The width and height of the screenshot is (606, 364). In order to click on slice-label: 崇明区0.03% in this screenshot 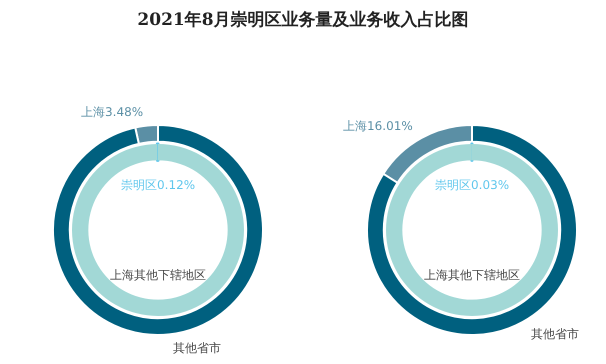, I will do `click(472, 185)`.